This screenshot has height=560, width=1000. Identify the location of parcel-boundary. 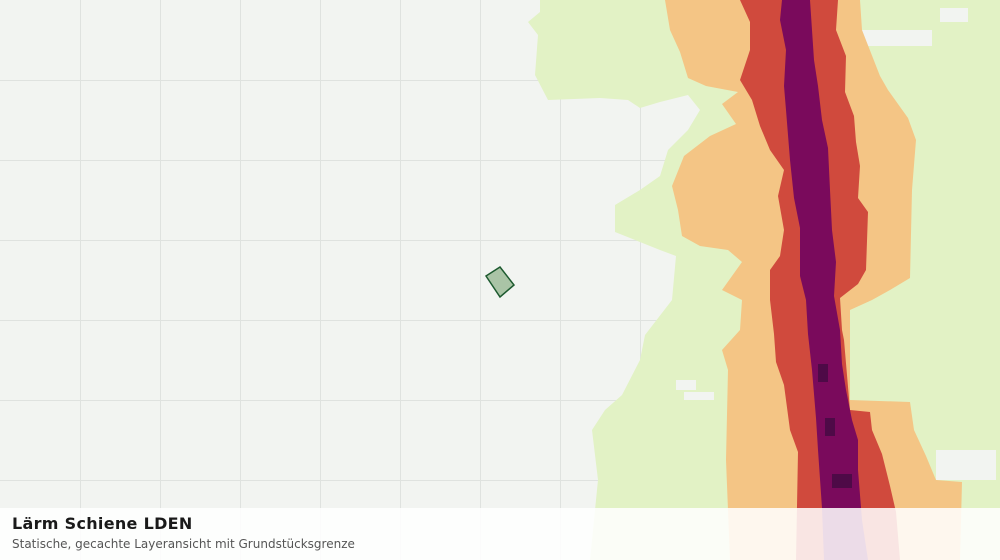
(500, 282).